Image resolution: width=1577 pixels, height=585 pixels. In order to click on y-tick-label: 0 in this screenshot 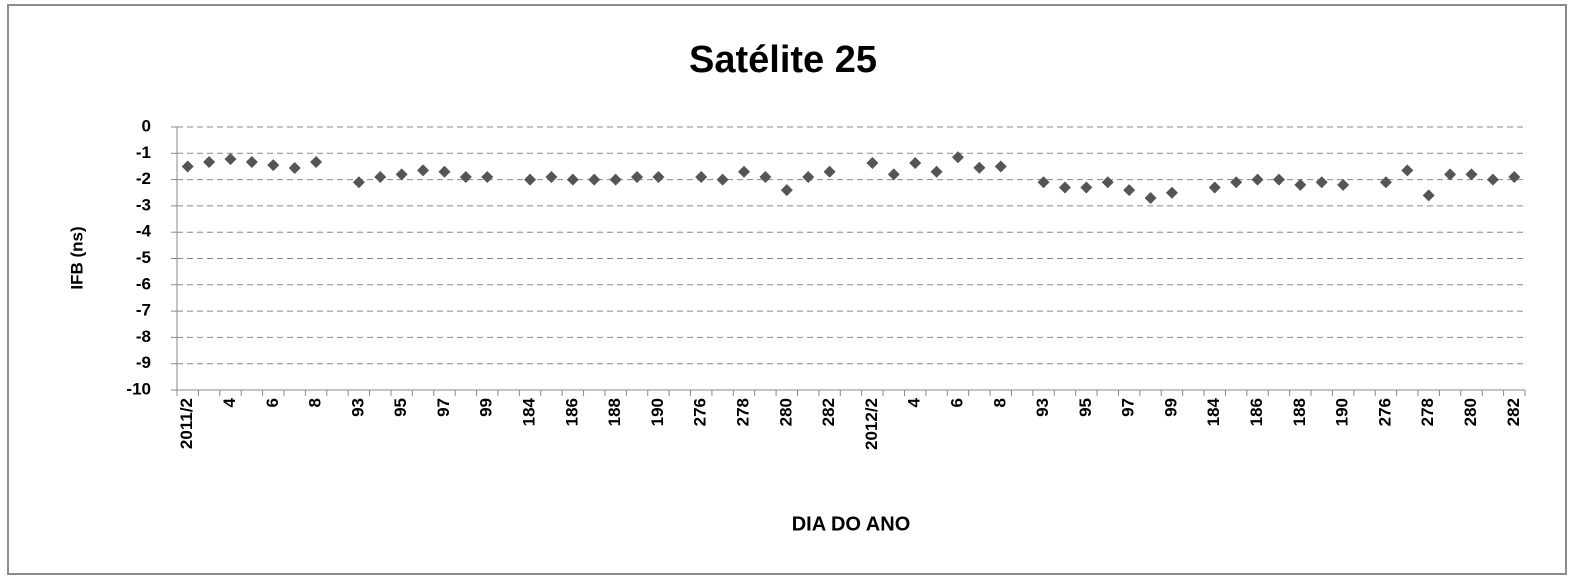, I will do `click(146, 125)`.